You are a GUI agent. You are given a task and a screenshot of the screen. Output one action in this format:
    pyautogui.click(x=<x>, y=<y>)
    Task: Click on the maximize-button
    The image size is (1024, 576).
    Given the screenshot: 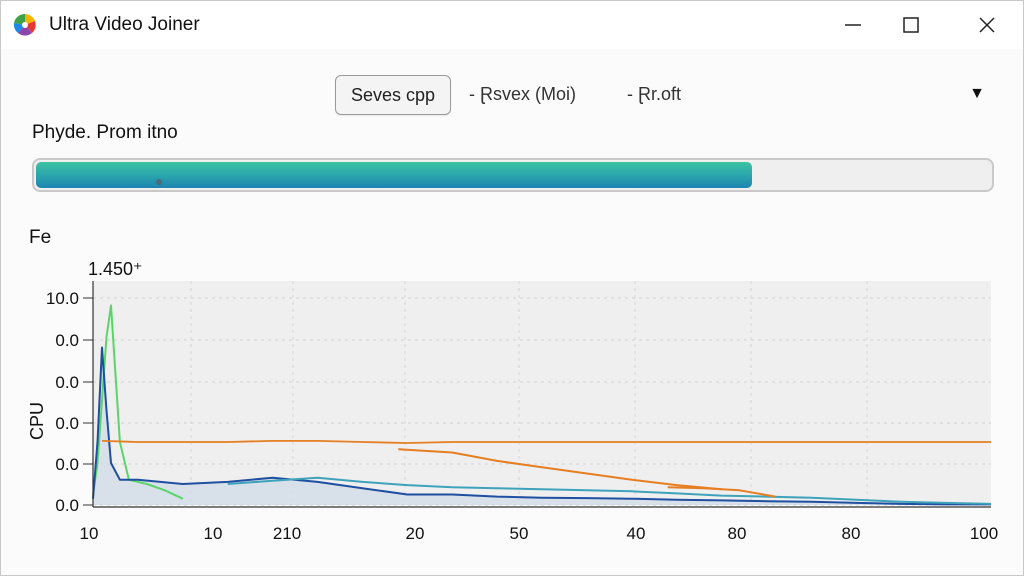 What is the action you would take?
    pyautogui.click(x=911, y=25)
    